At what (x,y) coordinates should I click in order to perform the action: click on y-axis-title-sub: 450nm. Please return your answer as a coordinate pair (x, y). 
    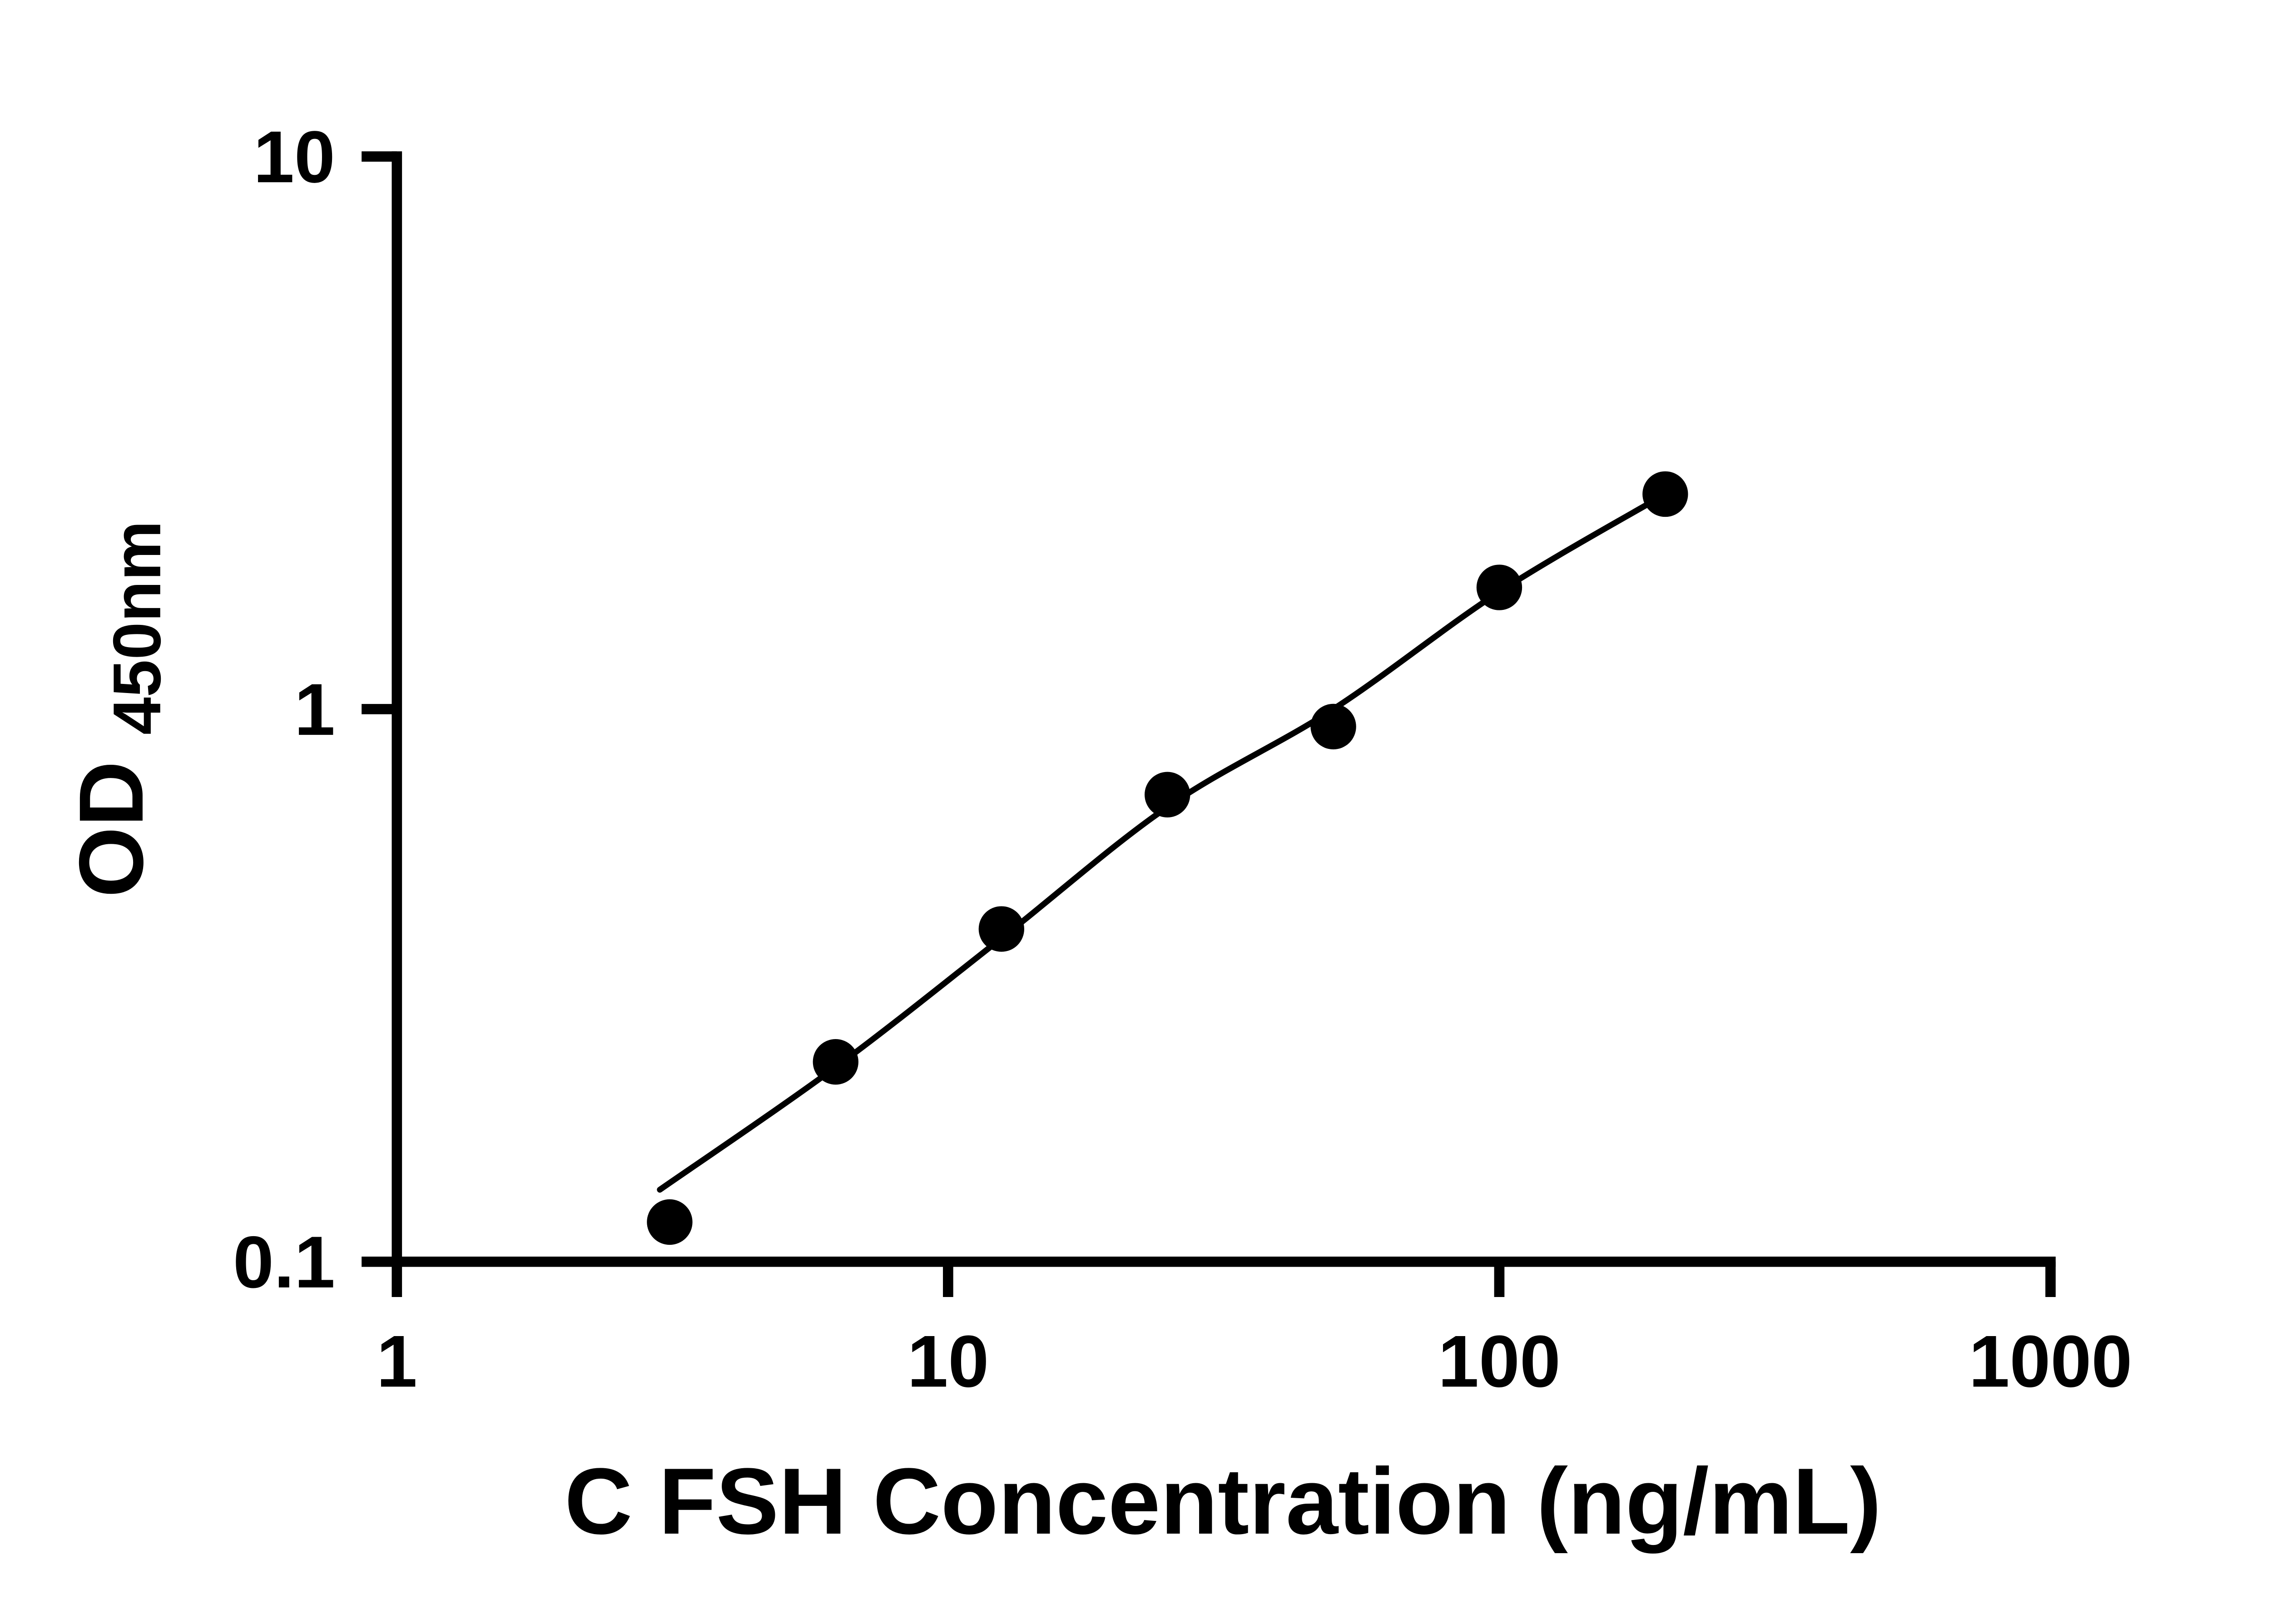
    Looking at the image, I should click on (137, 627).